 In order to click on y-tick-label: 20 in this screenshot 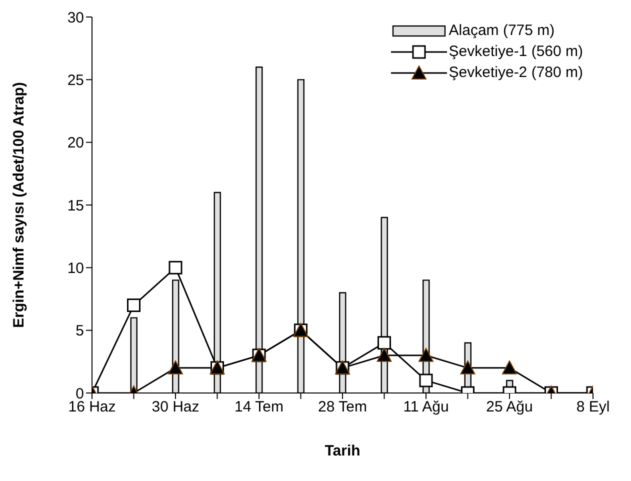, I will do `click(75, 143)`.